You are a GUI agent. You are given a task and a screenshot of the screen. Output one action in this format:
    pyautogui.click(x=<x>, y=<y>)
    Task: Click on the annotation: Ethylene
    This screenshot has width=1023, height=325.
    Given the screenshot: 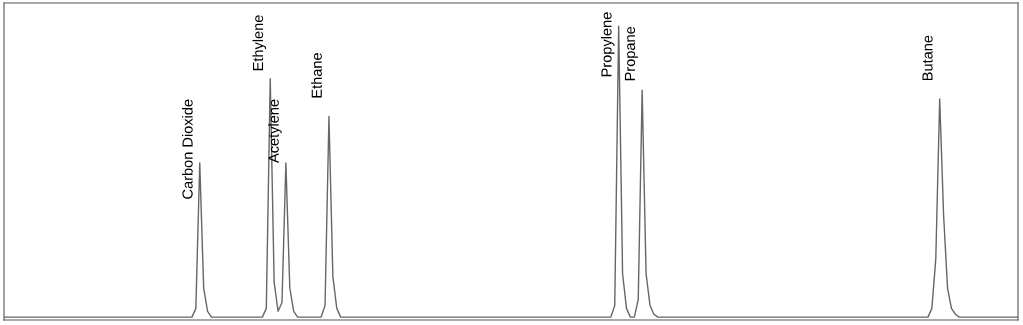 What is the action you would take?
    pyautogui.click(x=259, y=43)
    